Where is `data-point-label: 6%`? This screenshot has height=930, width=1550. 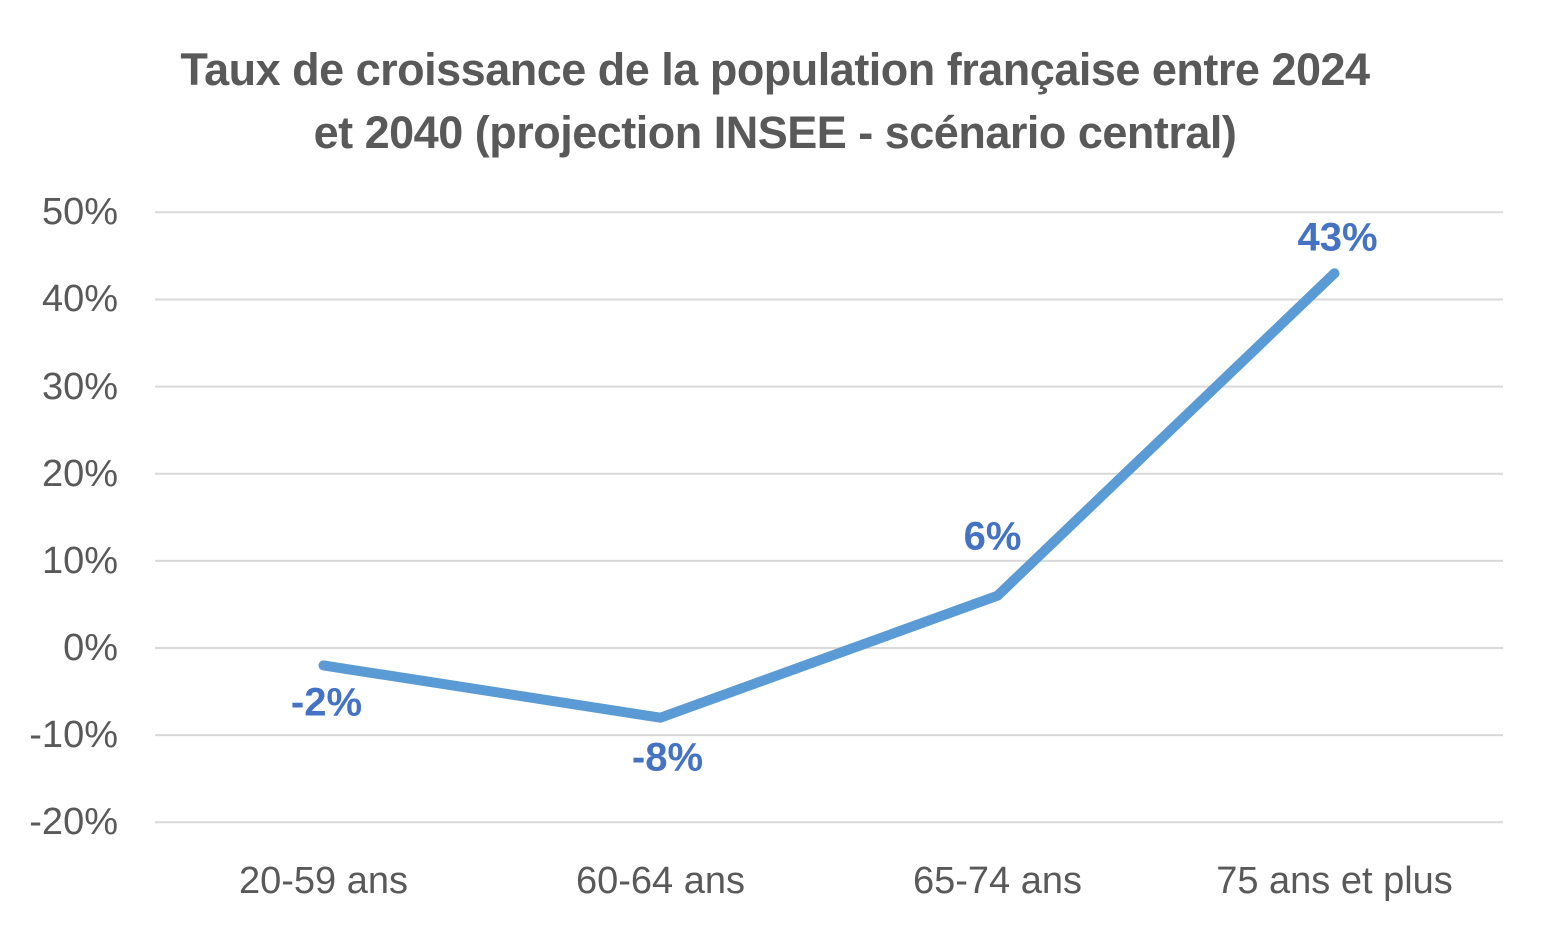
data-point-label: 6% is located at coordinates (992, 536).